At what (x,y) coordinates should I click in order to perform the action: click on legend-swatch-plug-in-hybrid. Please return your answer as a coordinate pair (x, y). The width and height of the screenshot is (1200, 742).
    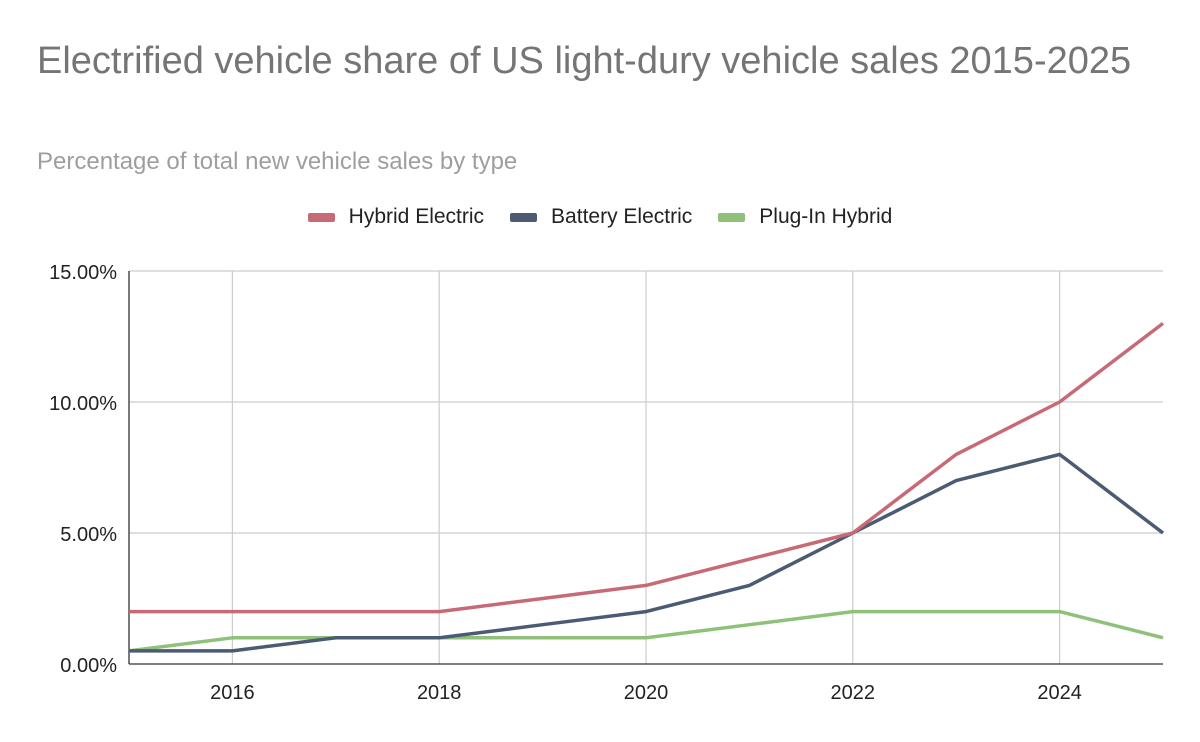
    Looking at the image, I should click on (732, 217).